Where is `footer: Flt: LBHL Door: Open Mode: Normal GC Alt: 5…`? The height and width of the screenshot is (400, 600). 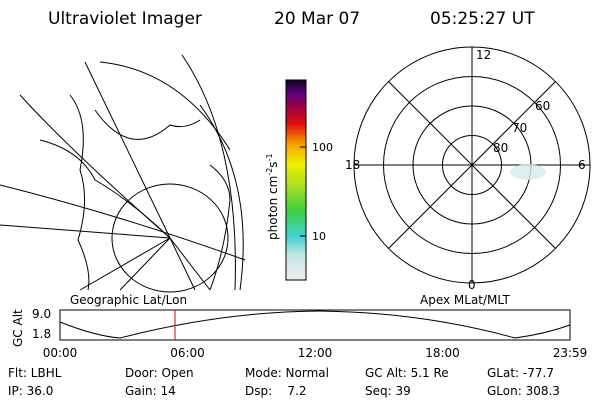
footer: Flt: LBHL Door: Open Mode: Normal GC Alt: 5… is located at coordinates (284, 382).